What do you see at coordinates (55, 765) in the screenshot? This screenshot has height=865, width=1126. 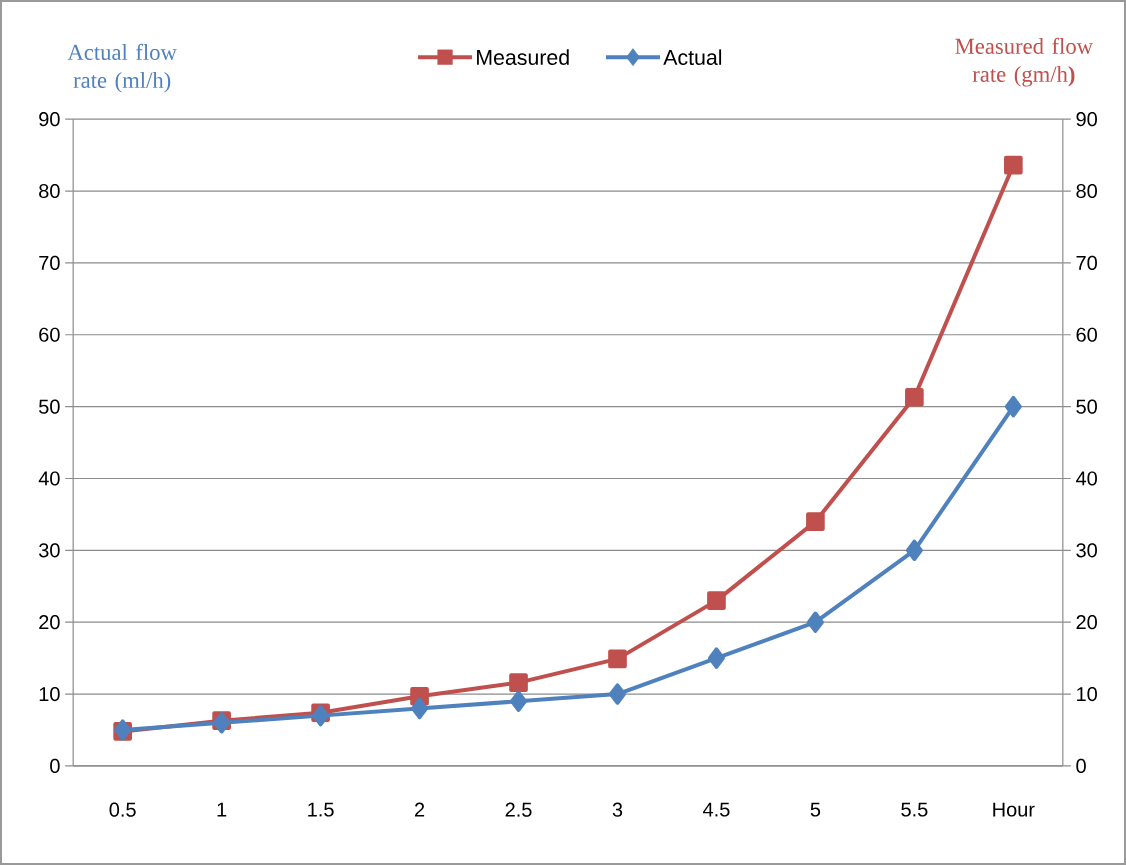 I see `y-tick-label: 0` at bounding box center [55, 765].